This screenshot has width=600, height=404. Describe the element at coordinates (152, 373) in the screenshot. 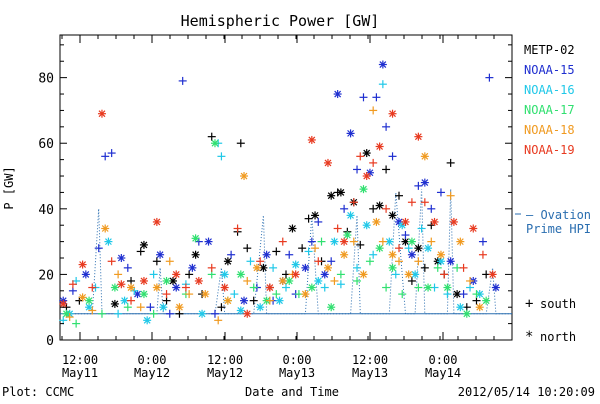

I see `x-tick-label-date: May12` at that location.